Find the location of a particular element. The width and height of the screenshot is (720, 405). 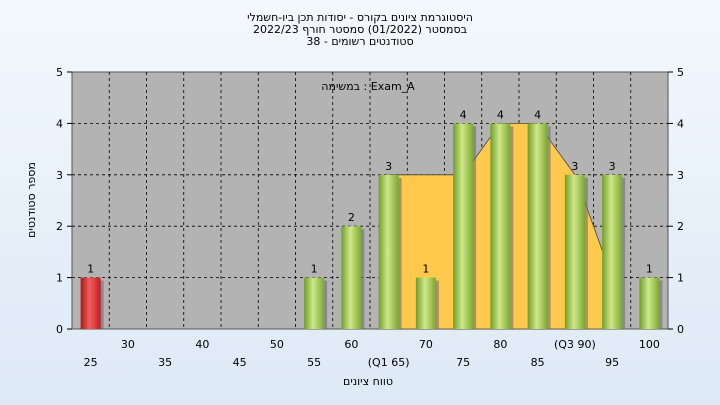

x-tick-label: (Q1 65) is located at coordinates (389, 362).